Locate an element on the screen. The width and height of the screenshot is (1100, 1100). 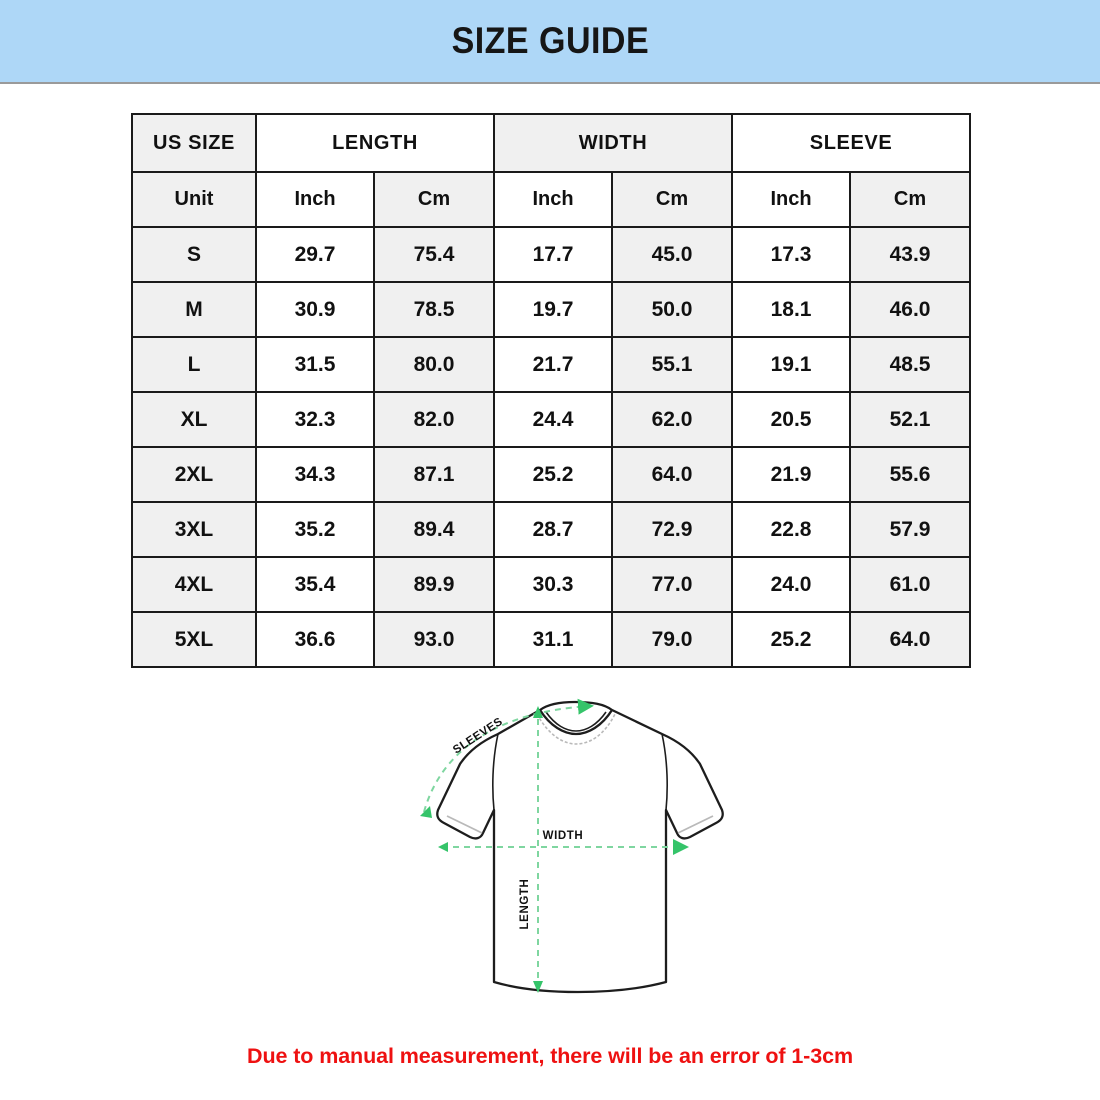
cell-width-in: 19.7 is located at coordinates (553, 309).